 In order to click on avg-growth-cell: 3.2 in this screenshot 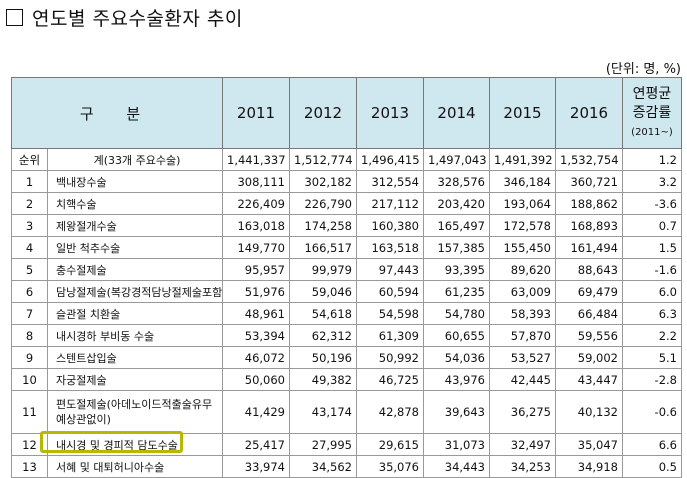, I will do `click(652, 181)`.